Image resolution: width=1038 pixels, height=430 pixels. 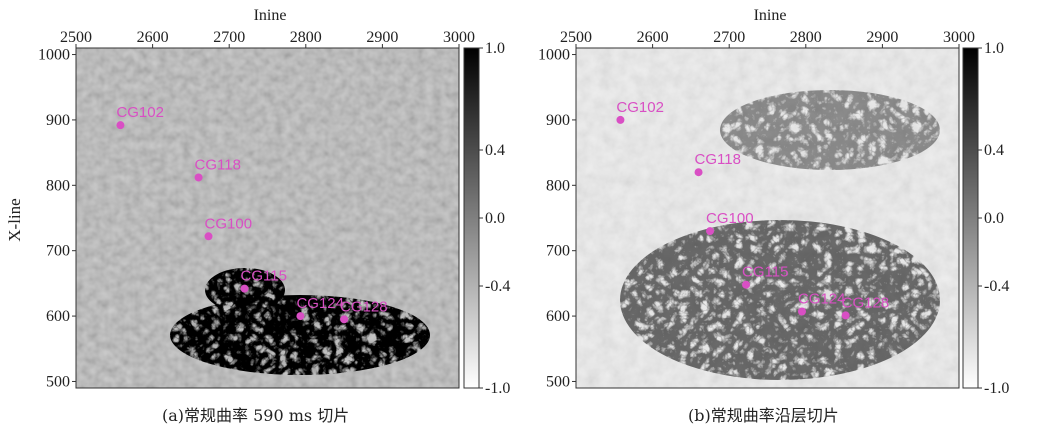 I want to click on panel-a-xticks: 2500 2600 2700 2800 2900 3000, so click(x=267, y=38).